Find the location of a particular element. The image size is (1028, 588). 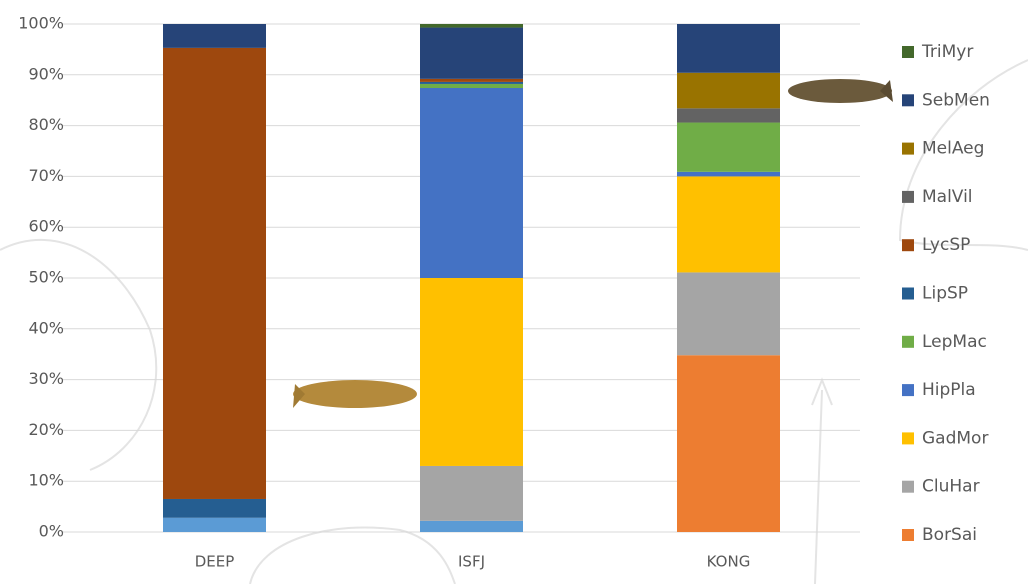

legend-label: MalVil is located at coordinates (947, 197).